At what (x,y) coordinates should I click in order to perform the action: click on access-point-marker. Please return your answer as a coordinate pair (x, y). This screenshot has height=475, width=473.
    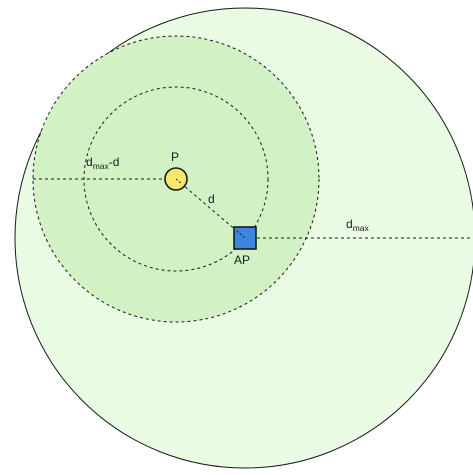
    Looking at the image, I should click on (245, 238).